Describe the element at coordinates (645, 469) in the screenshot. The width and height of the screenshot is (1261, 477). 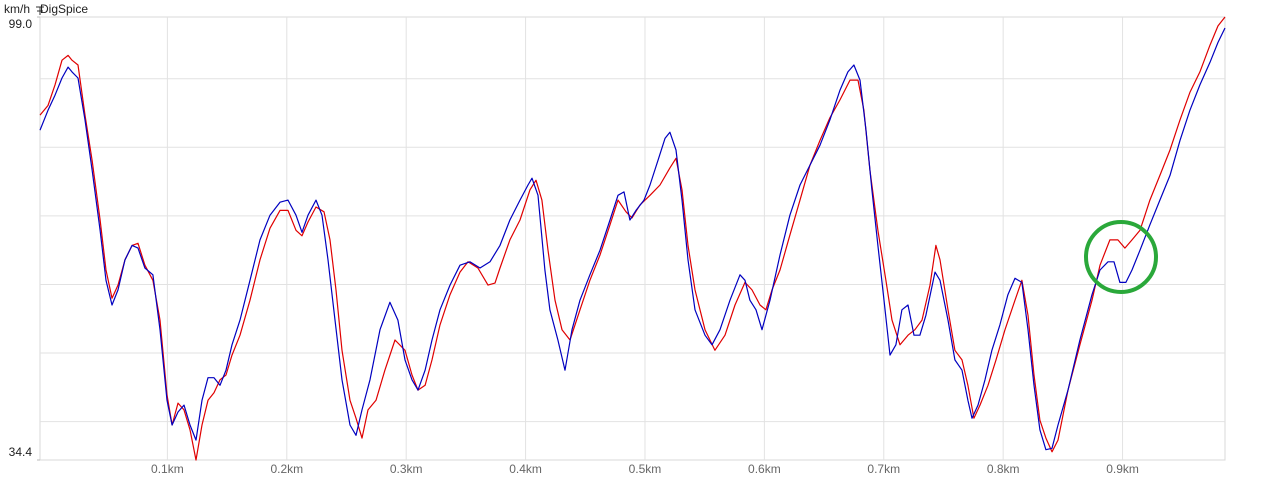
I see `x-tick-label: 0.5km` at that location.